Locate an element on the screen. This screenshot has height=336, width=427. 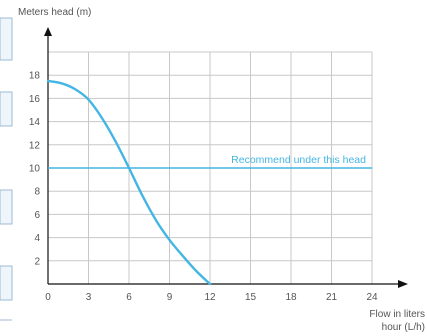
y-tick-label: 14 is located at coordinates (35, 122).